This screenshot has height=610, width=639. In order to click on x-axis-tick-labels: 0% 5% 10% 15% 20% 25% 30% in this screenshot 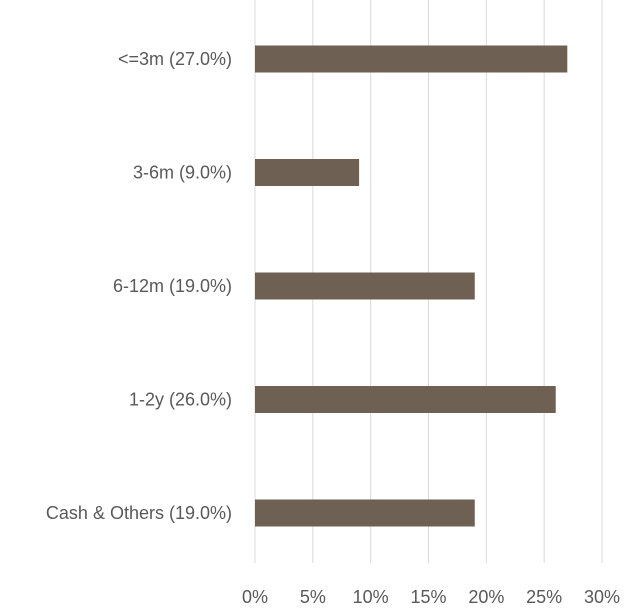, I will do `click(431, 597)`.